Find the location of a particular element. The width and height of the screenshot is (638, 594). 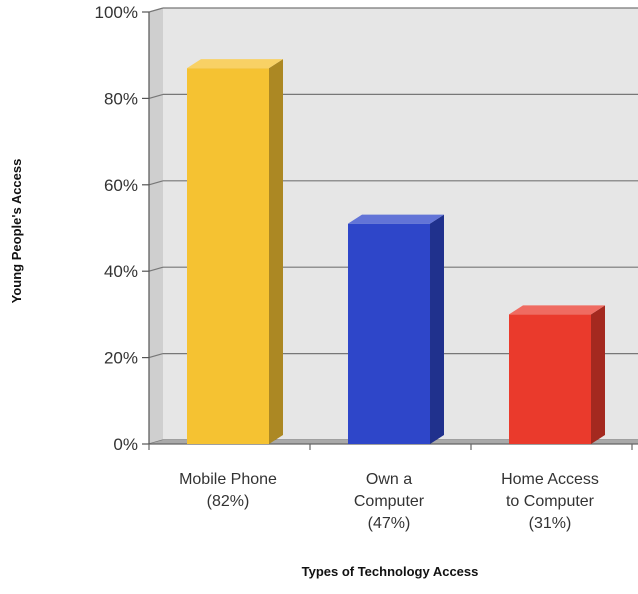

x-tick-label-line: (47%) is located at coordinates (389, 523).